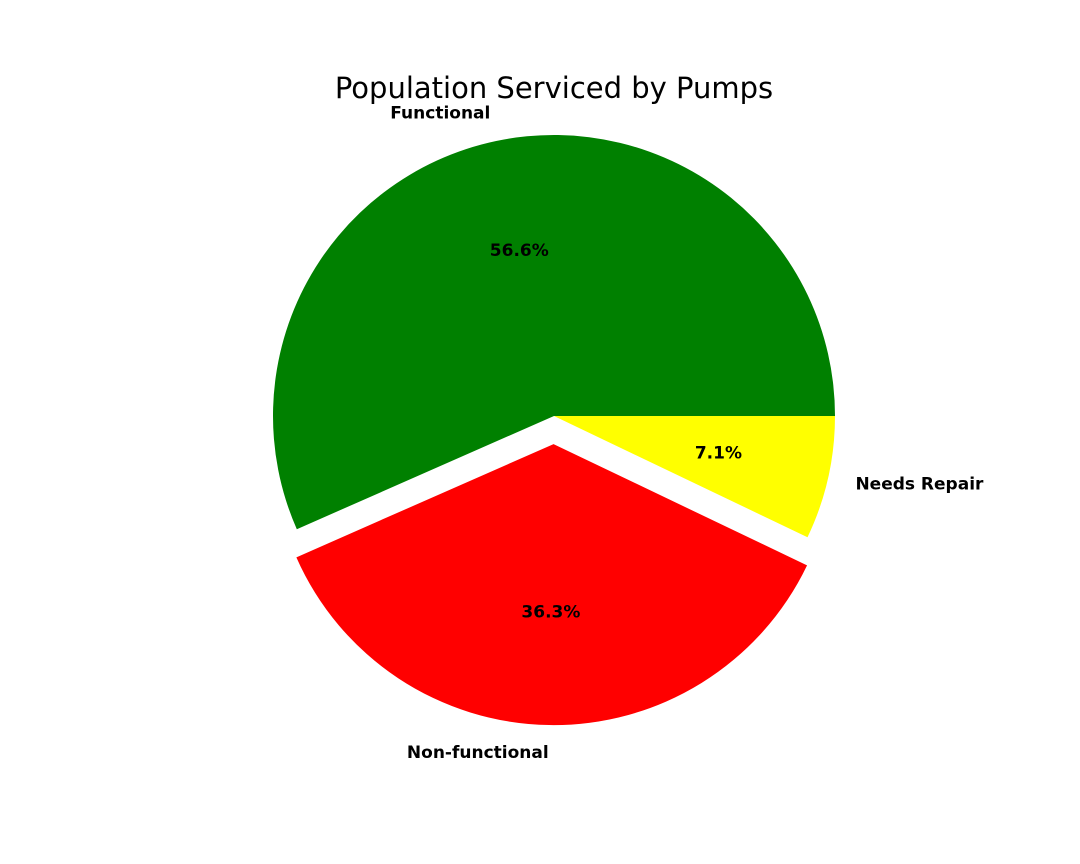 This screenshot has width=1080, height=864. I want to click on pct-label-functional: 56.6%, so click(519, 251).